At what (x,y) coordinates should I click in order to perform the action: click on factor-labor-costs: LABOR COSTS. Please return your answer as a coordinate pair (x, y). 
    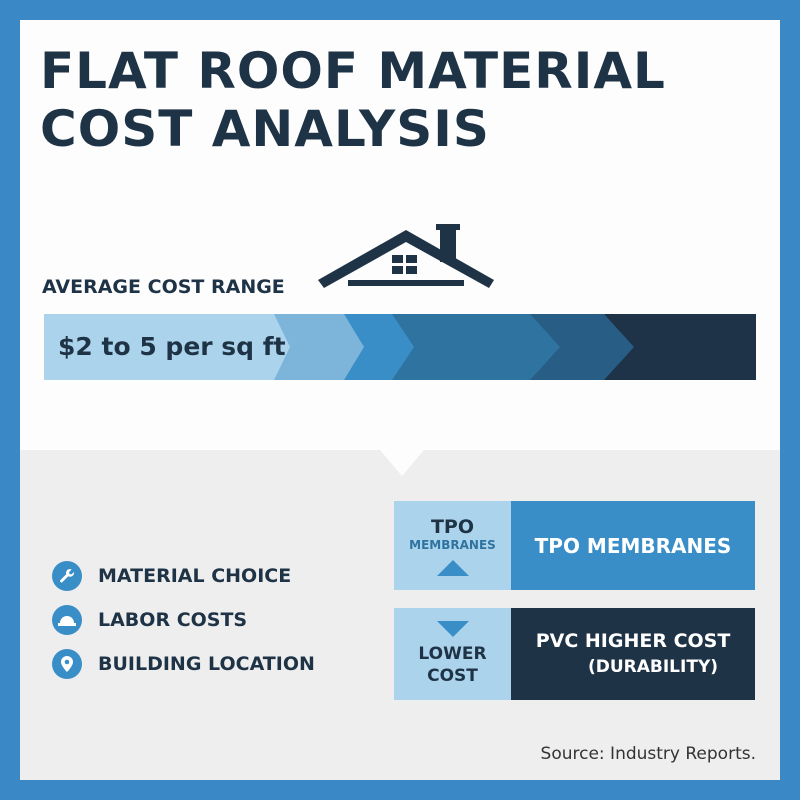
    Looking at the image, I should click on (183, 620).